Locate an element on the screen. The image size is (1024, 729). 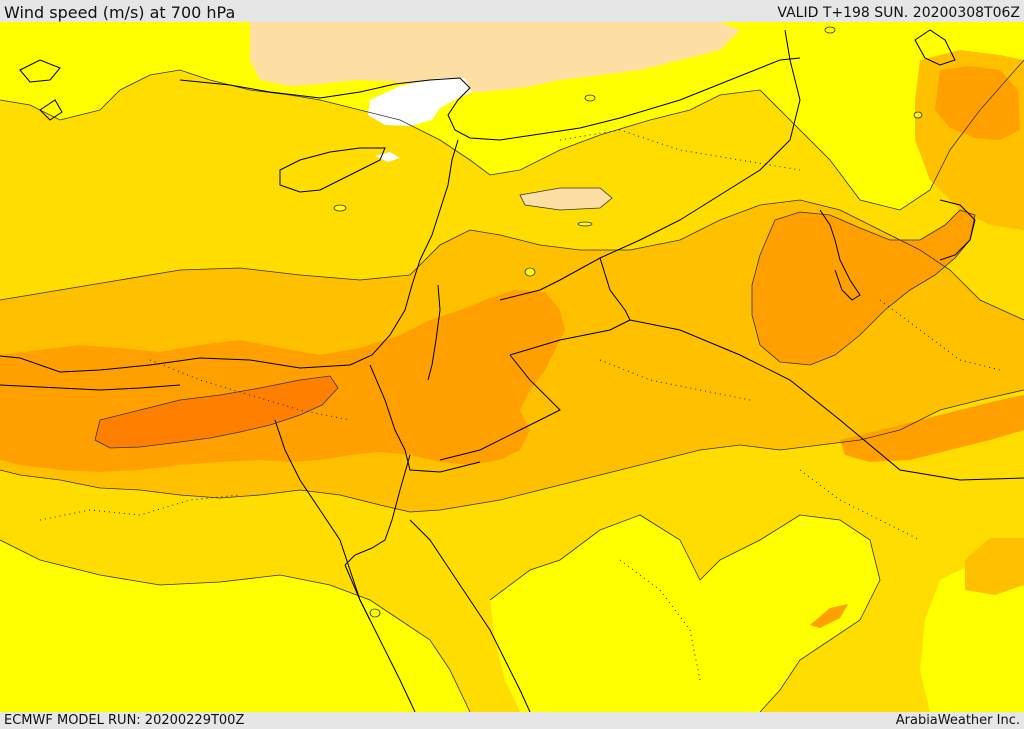
credit-label: ArabiaWeather Inc. is located at coordinates (957, 720).